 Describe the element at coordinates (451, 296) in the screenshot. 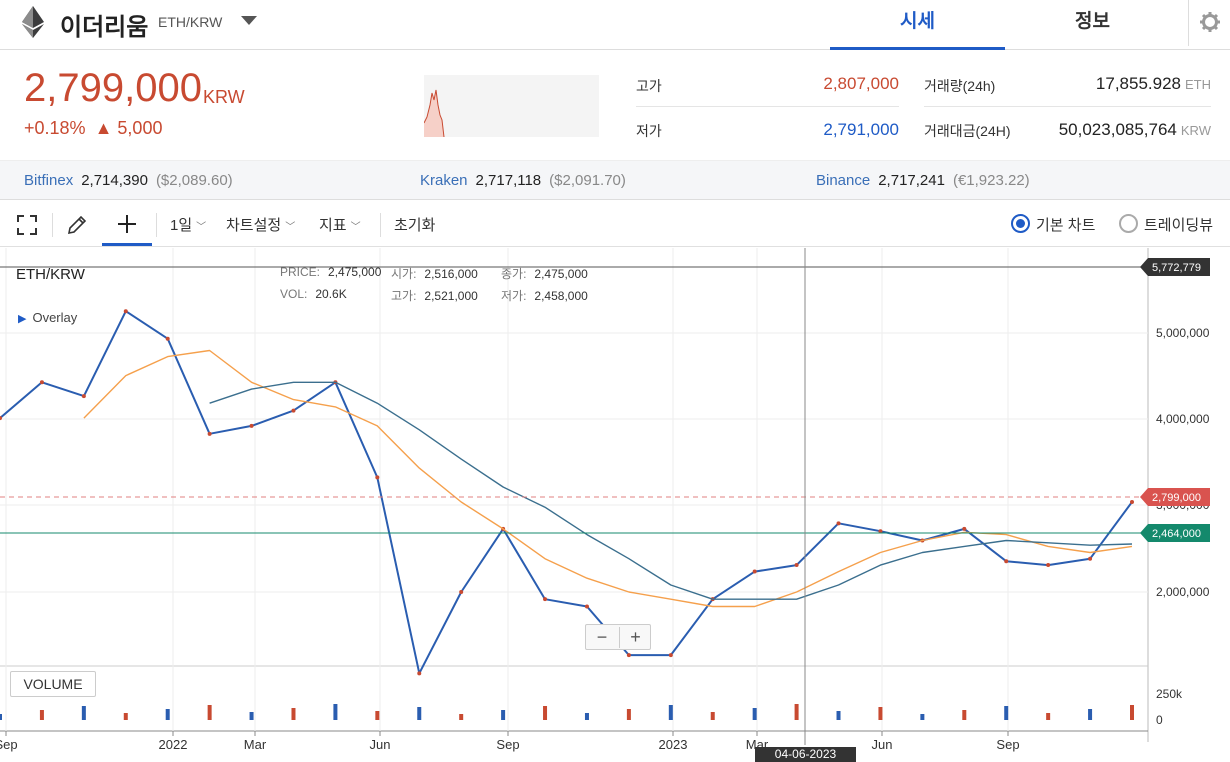

I see `ohlc-high-value: 2,521,000` at that location.